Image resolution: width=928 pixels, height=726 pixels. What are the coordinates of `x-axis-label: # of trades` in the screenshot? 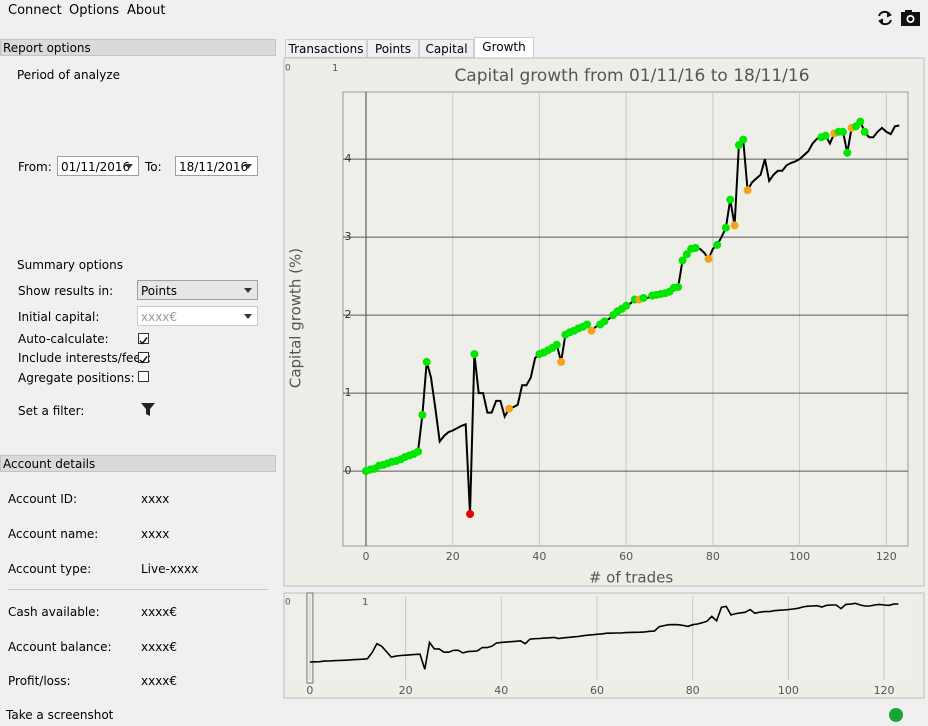 It's located at (631, 578).